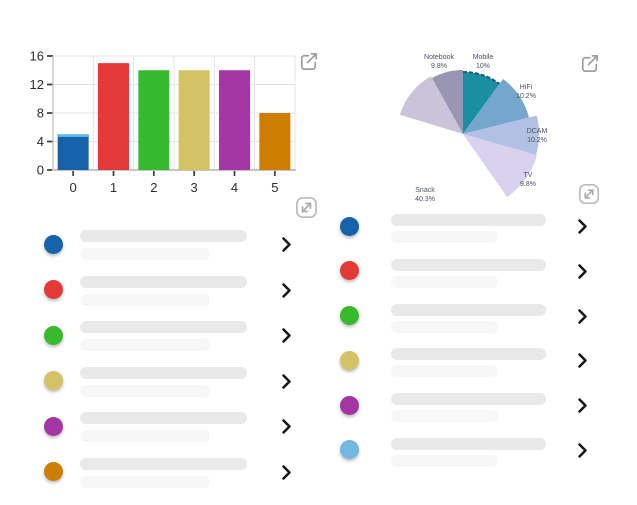  What do you see at coordinates (37, 56) in the screenshot?
I see `y-axis-label: 16` at bounding box center [37, 56].